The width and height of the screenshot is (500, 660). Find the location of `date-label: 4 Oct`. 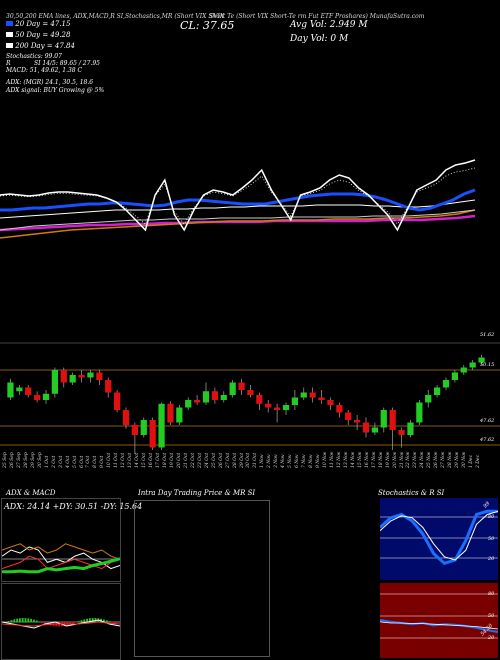

date-label: 4 Oct is located at coordinates (68, 461).